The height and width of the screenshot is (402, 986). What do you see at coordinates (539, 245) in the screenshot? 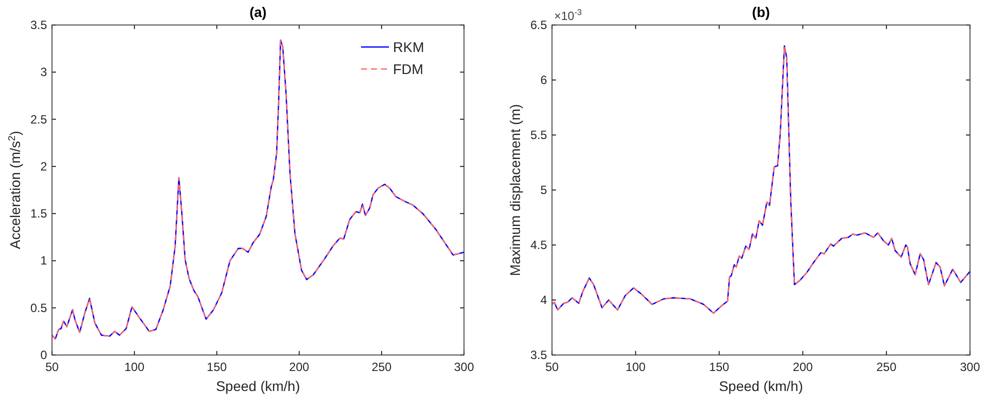
I see `y-tick-label: 4.5` at bounding box center [539, 245].